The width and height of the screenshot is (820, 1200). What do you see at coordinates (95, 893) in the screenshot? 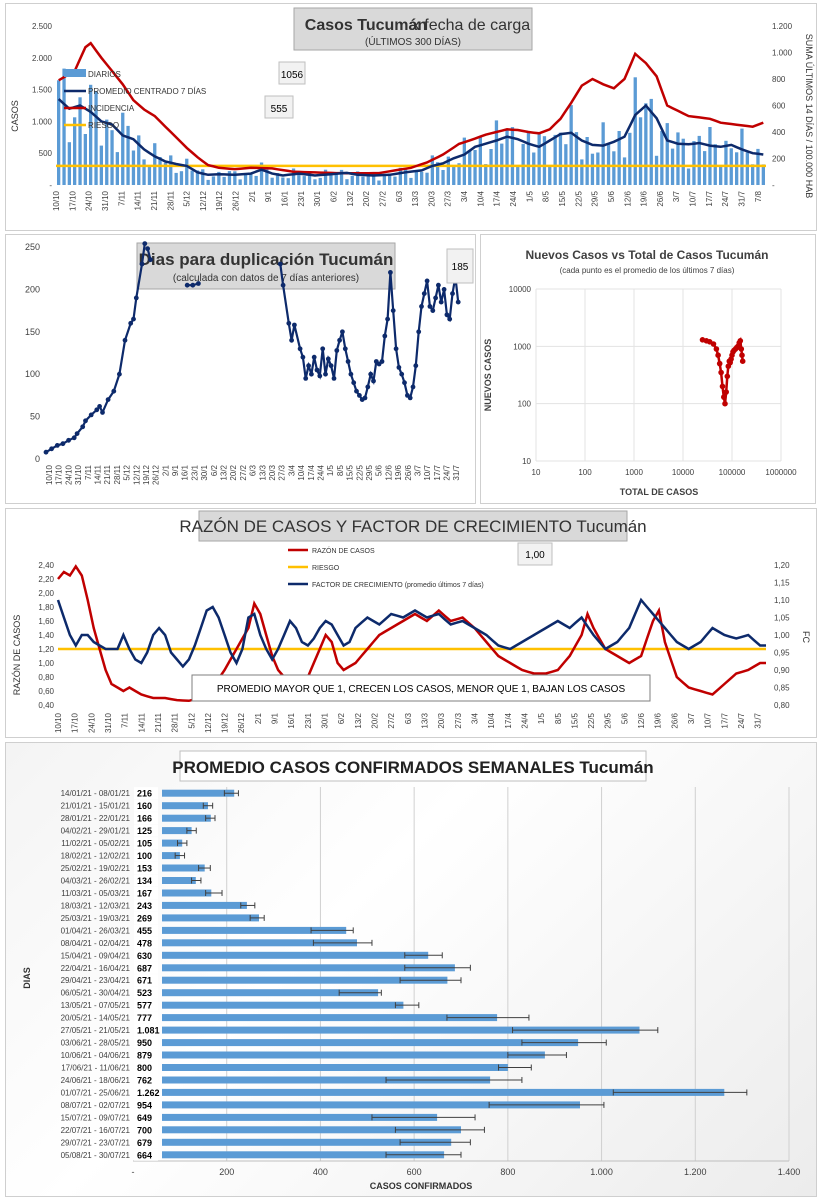
I see `category-label: 11/03/21 - 05/03/21` at bounding box center [95, 893].